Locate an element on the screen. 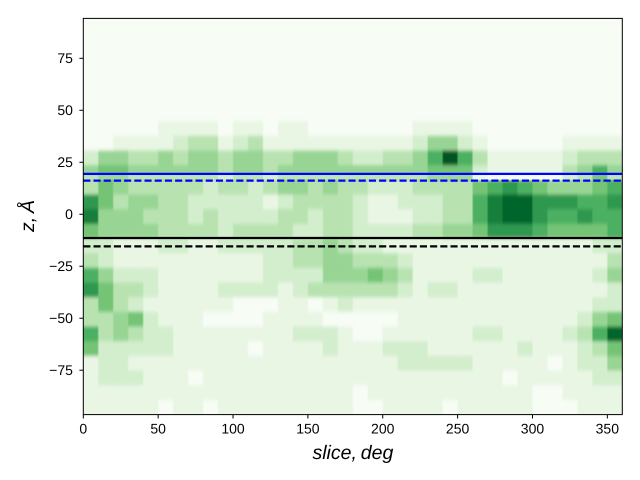  svg-text: 200 is located at coordinates (383, 429).